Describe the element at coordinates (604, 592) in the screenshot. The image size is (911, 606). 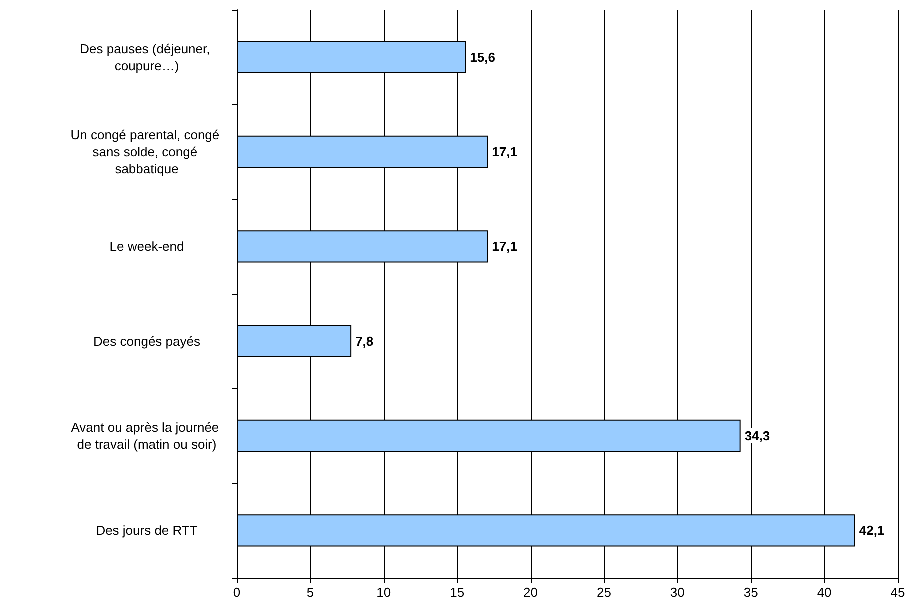
I see `x-tick-label: 25` at that location.